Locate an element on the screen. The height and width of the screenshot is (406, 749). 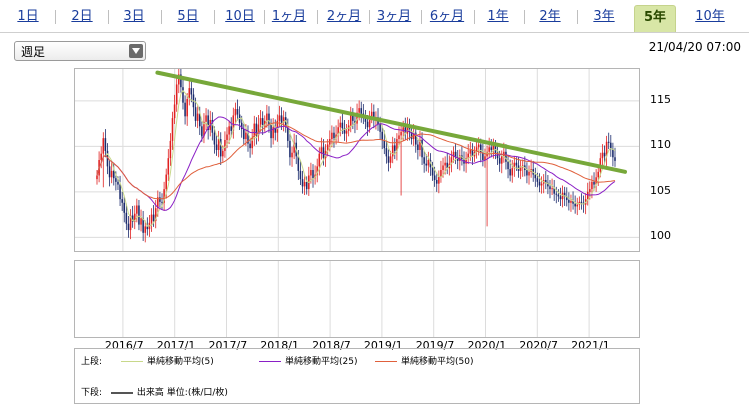
tab-2日: 2日 is located at coordinates (82, 16).